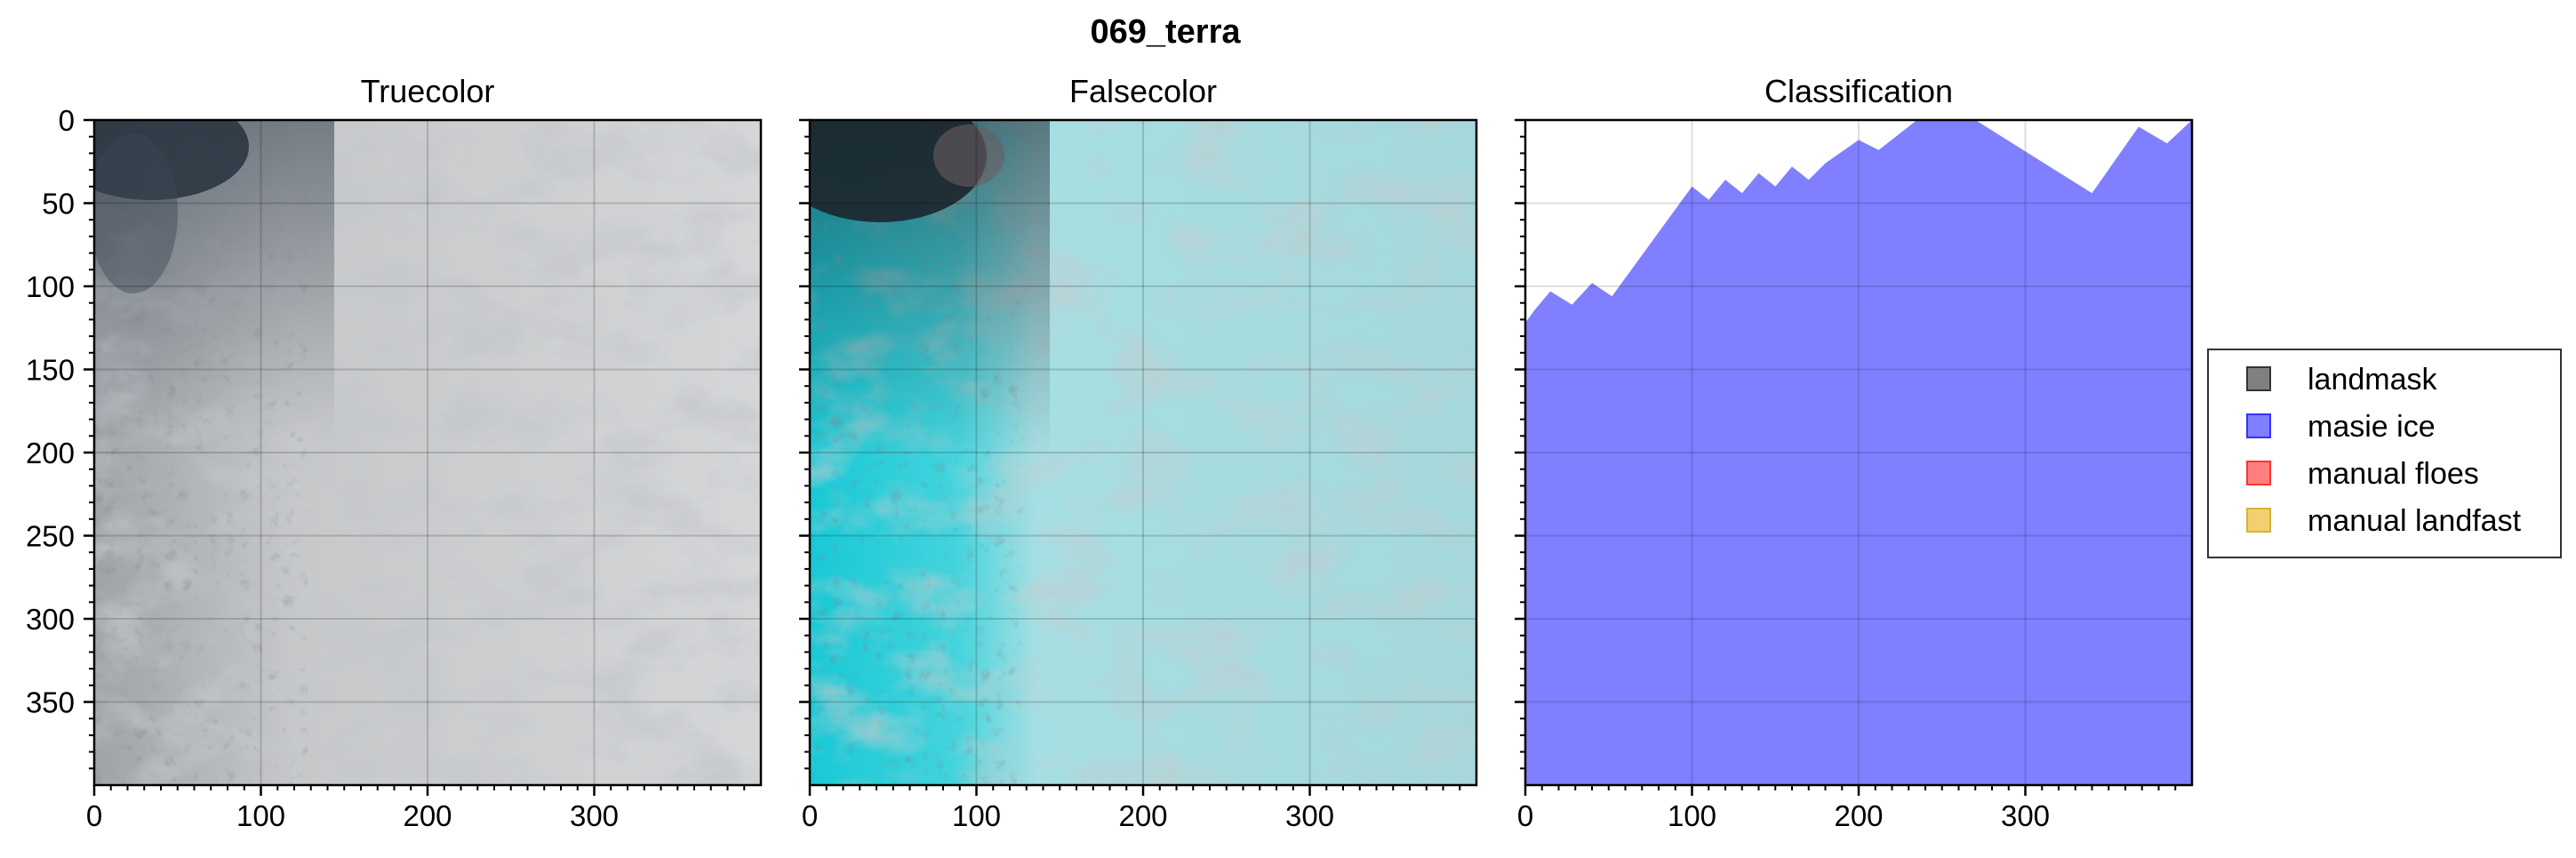 The image size is (2576, 858). I want to click on legend-label-landmask: landmask, so click(2373, 380).